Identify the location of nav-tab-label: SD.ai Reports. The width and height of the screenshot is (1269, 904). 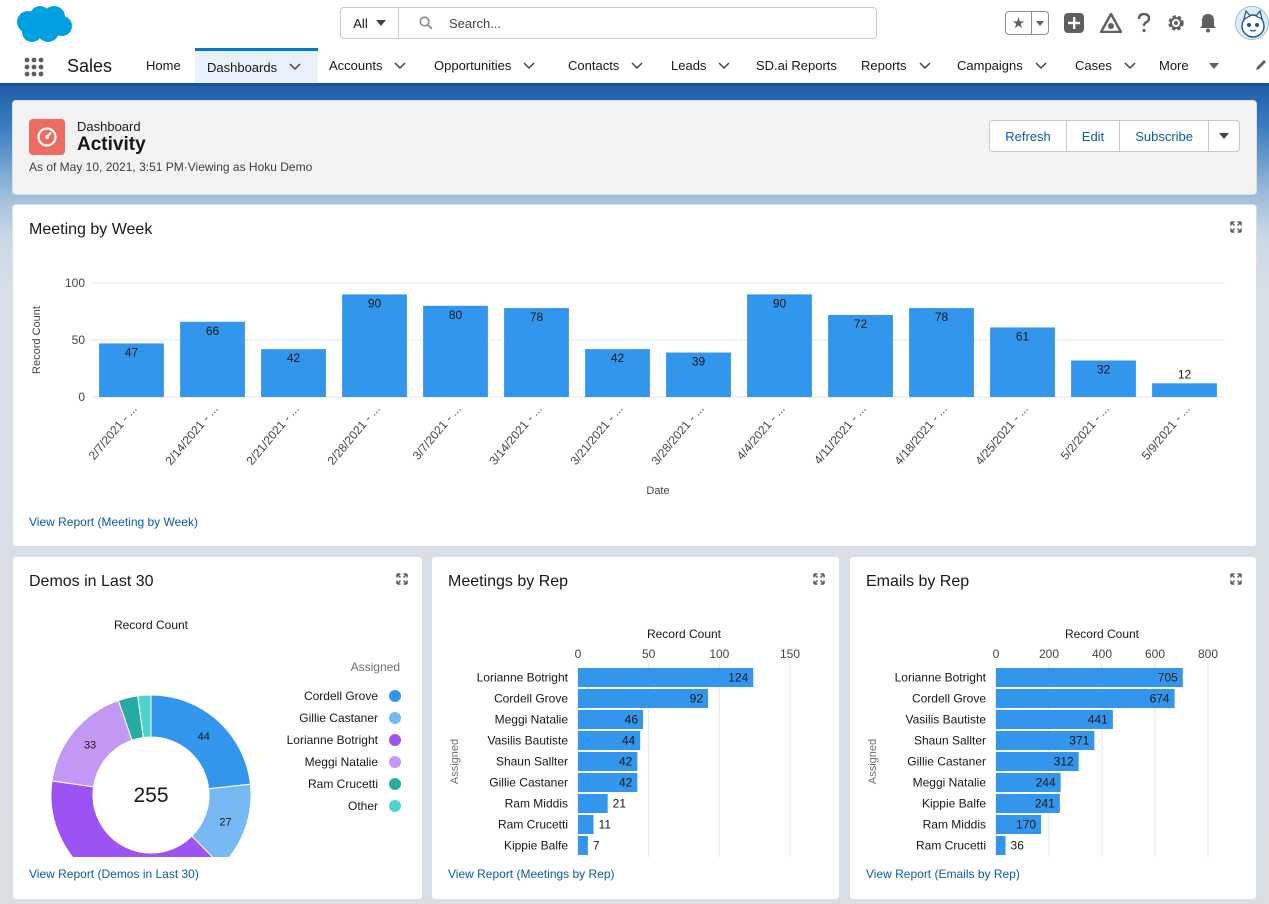
(796, 65).